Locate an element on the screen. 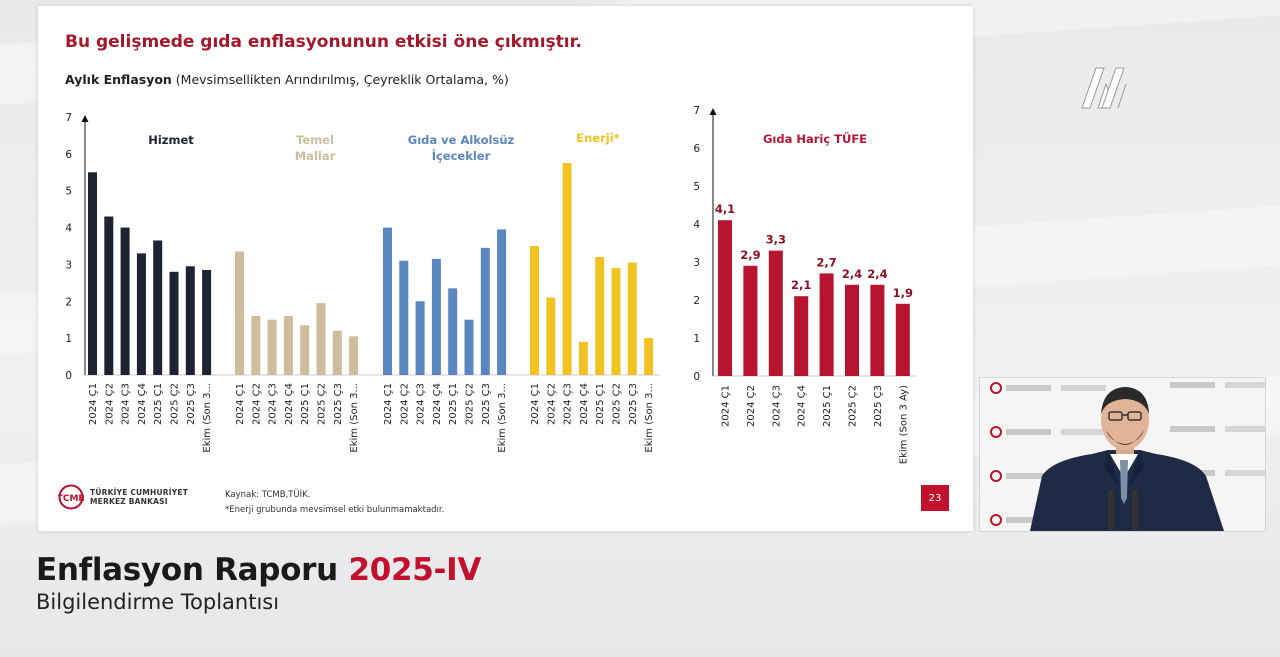 Image resolution: width=1280 pixels, height=657 pixels. x-tick-label-temel-mallar: 2024 Ç2 is located at coordinates (256, 404).